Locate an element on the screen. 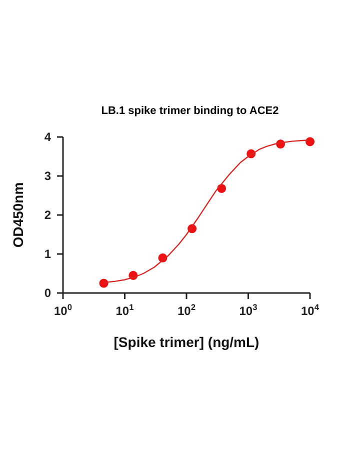 The height and width of the screenshot is (467, 350). x-tick-label: 10$^{4}$ is located at coordinates (310, 310).